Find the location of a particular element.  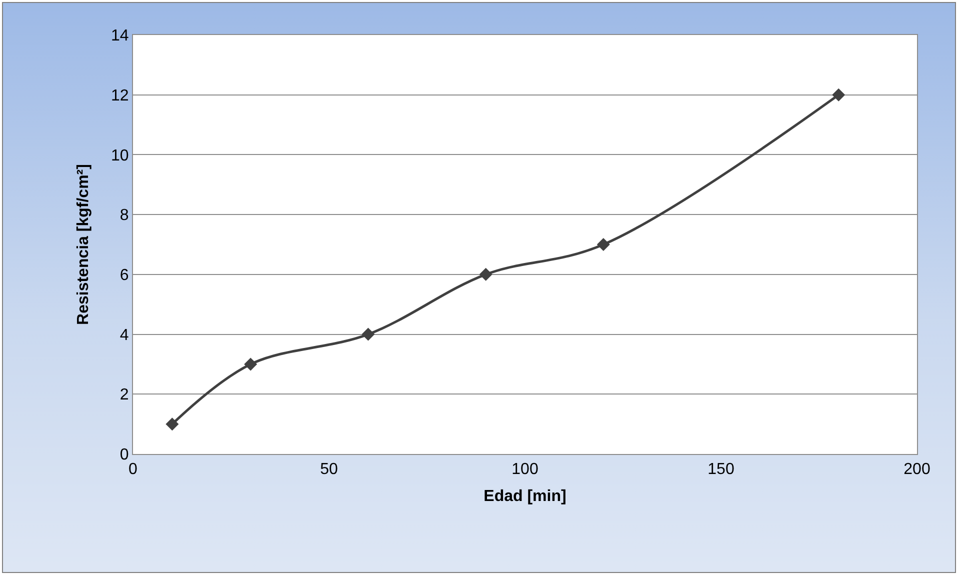

x-tick-label: 50 is located at coordinates (329, 469).